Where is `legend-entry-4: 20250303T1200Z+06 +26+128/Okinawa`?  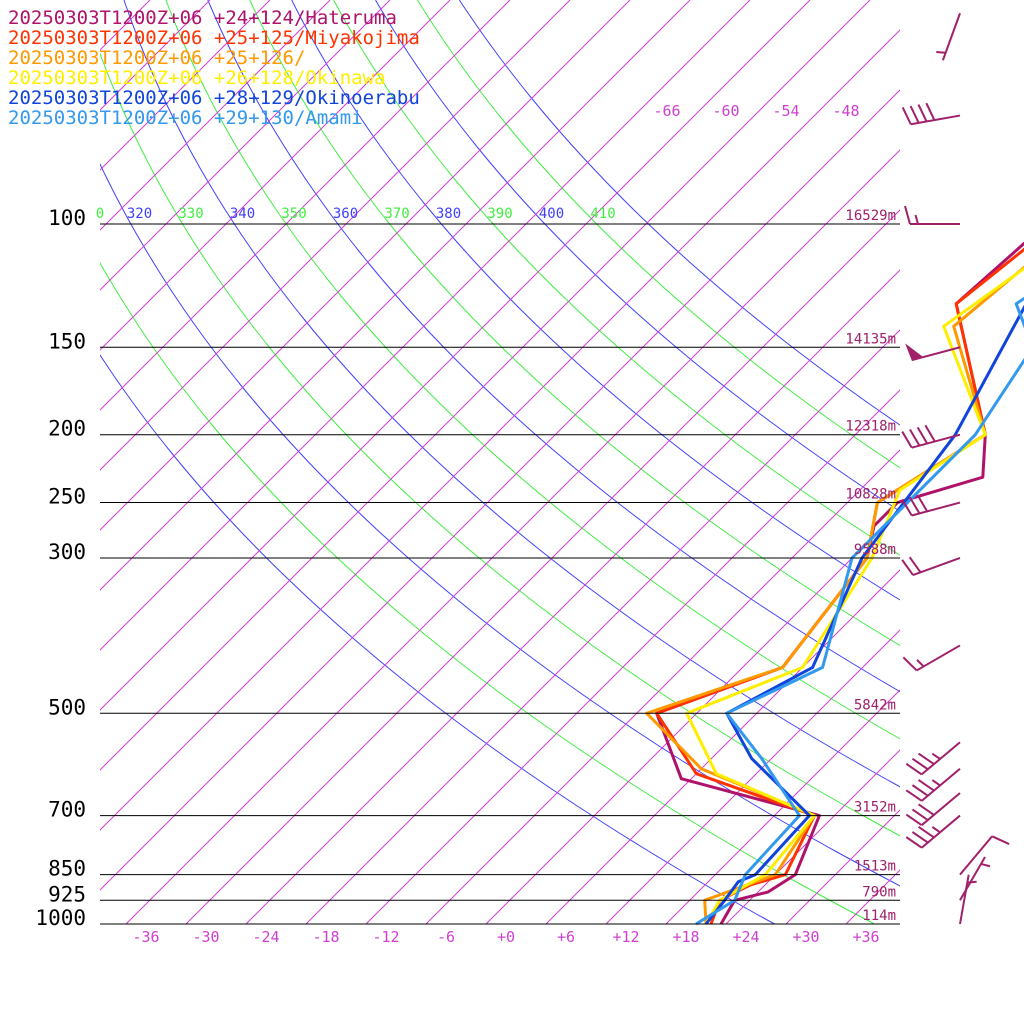
legend-entry-4: 20250303T1200Z+06 +26+128/Okinawa is located at coordinates (197, 78).